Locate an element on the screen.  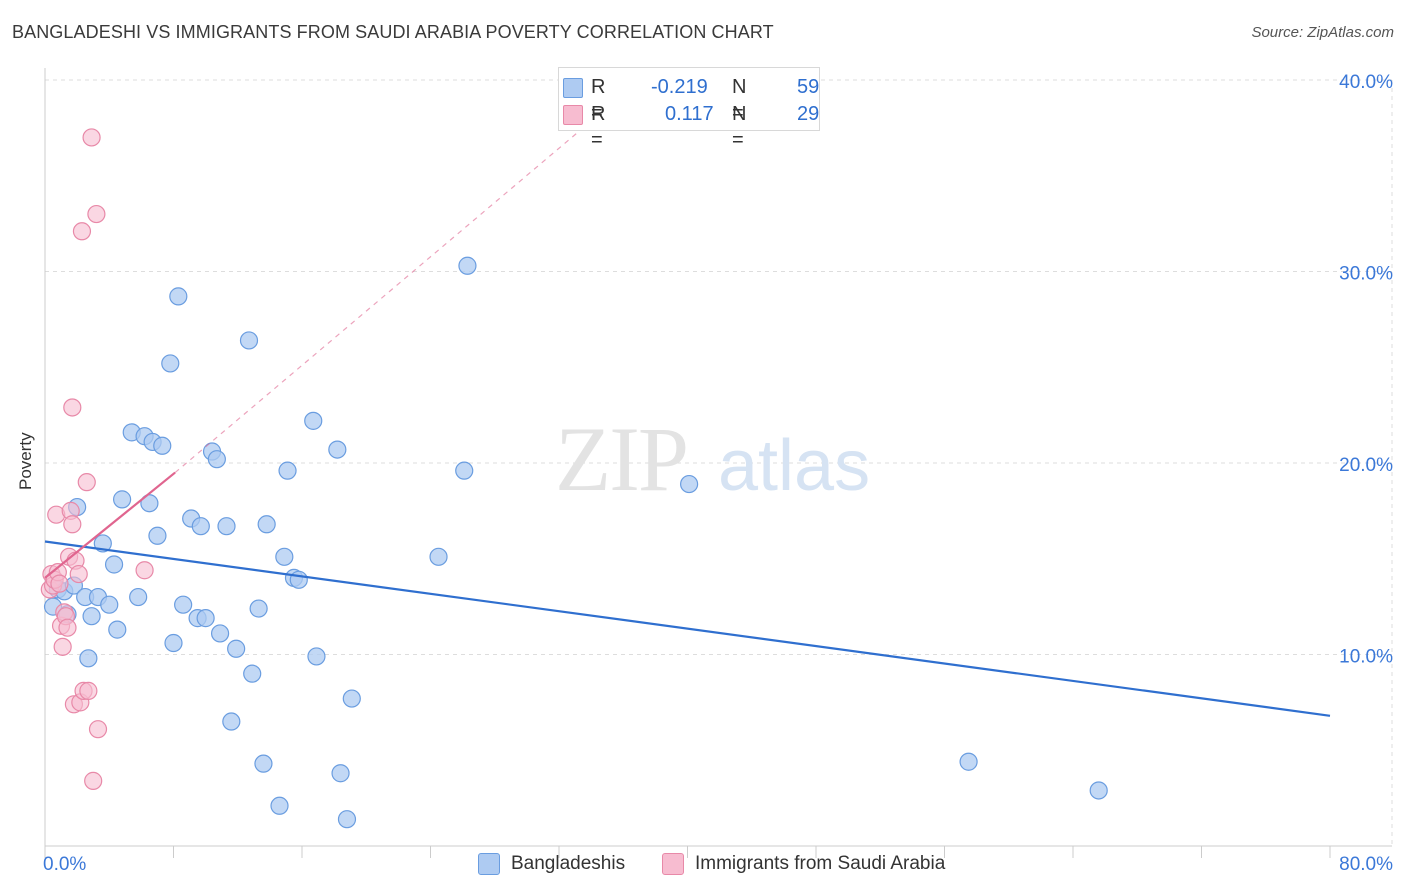
watermark-zip: ZIP is located at coordinates (621, 459).